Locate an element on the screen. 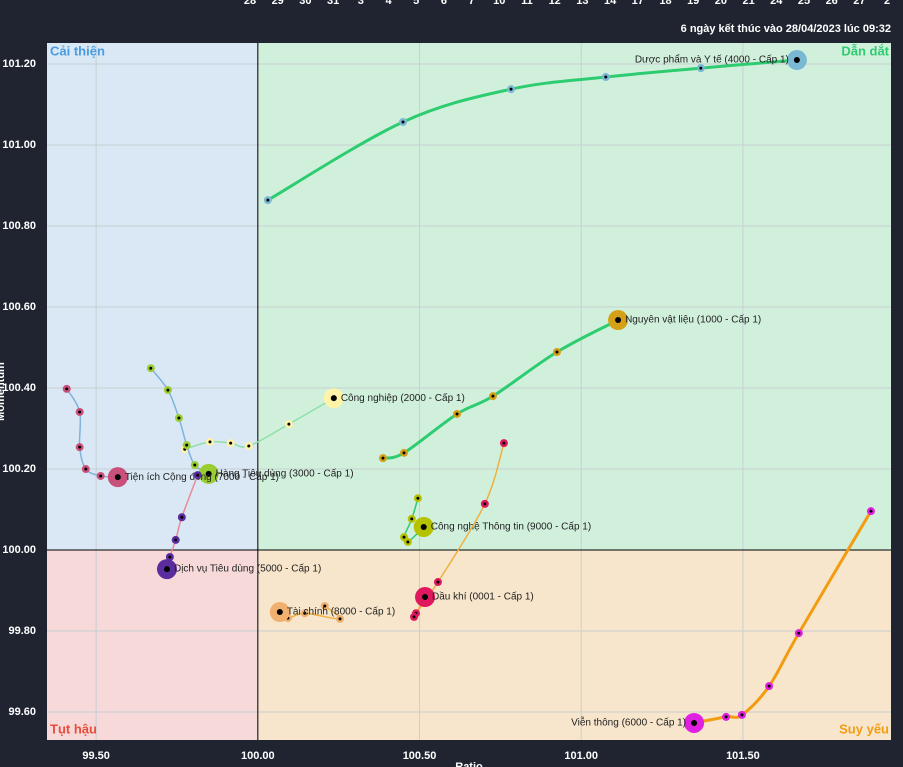 This screenshot has width=903, height=767. date-tick-label: 4 is located at coordinates (388, 3).